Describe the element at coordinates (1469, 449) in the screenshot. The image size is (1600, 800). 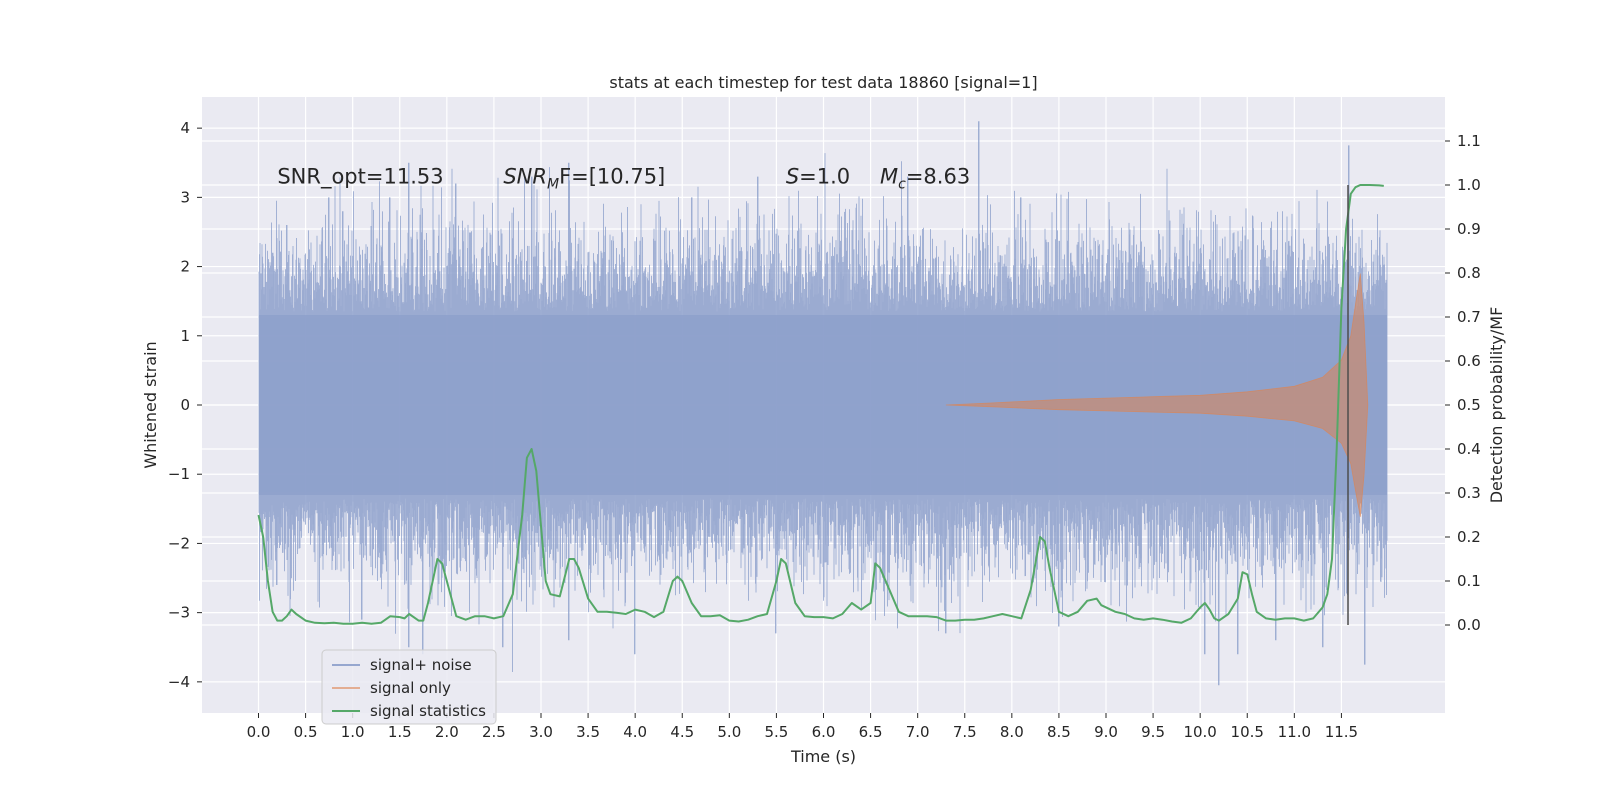
I see `y-right-tick-label: 0.4` at that location.